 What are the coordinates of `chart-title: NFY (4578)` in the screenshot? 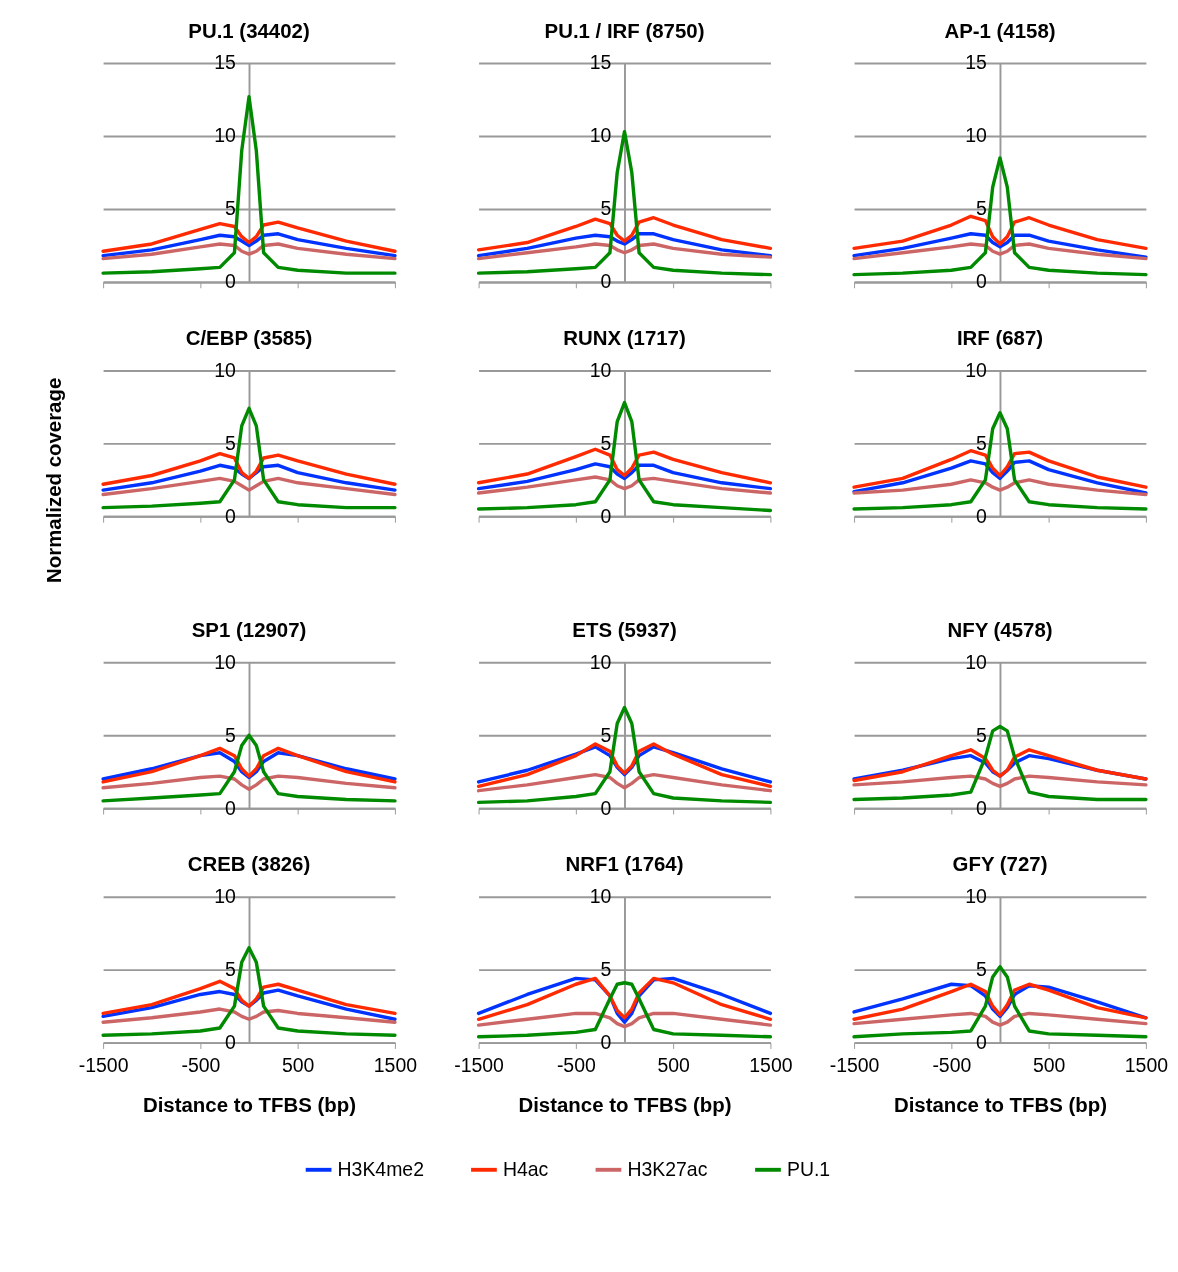 It's located at (1000, 629).